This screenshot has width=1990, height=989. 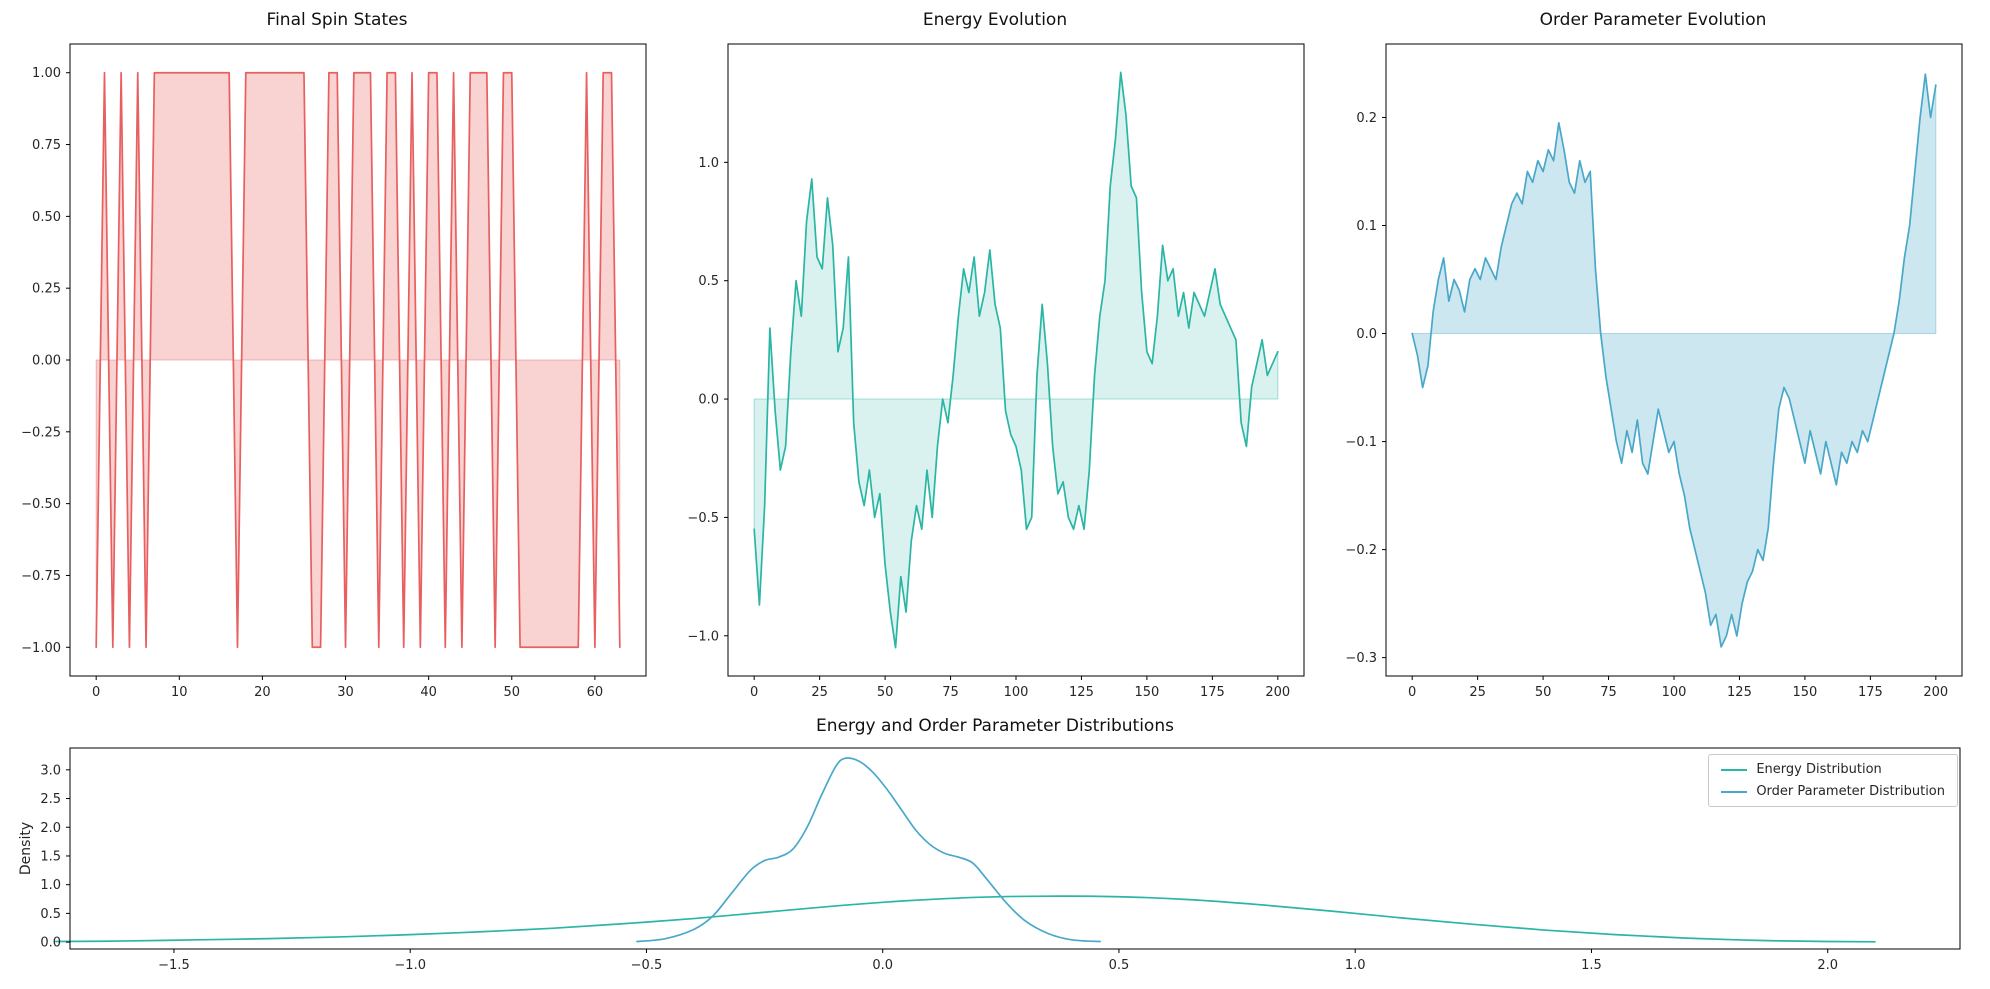 I want to click on energy-distribution-label: Energy Distribution, so click(x=1819, y=769).